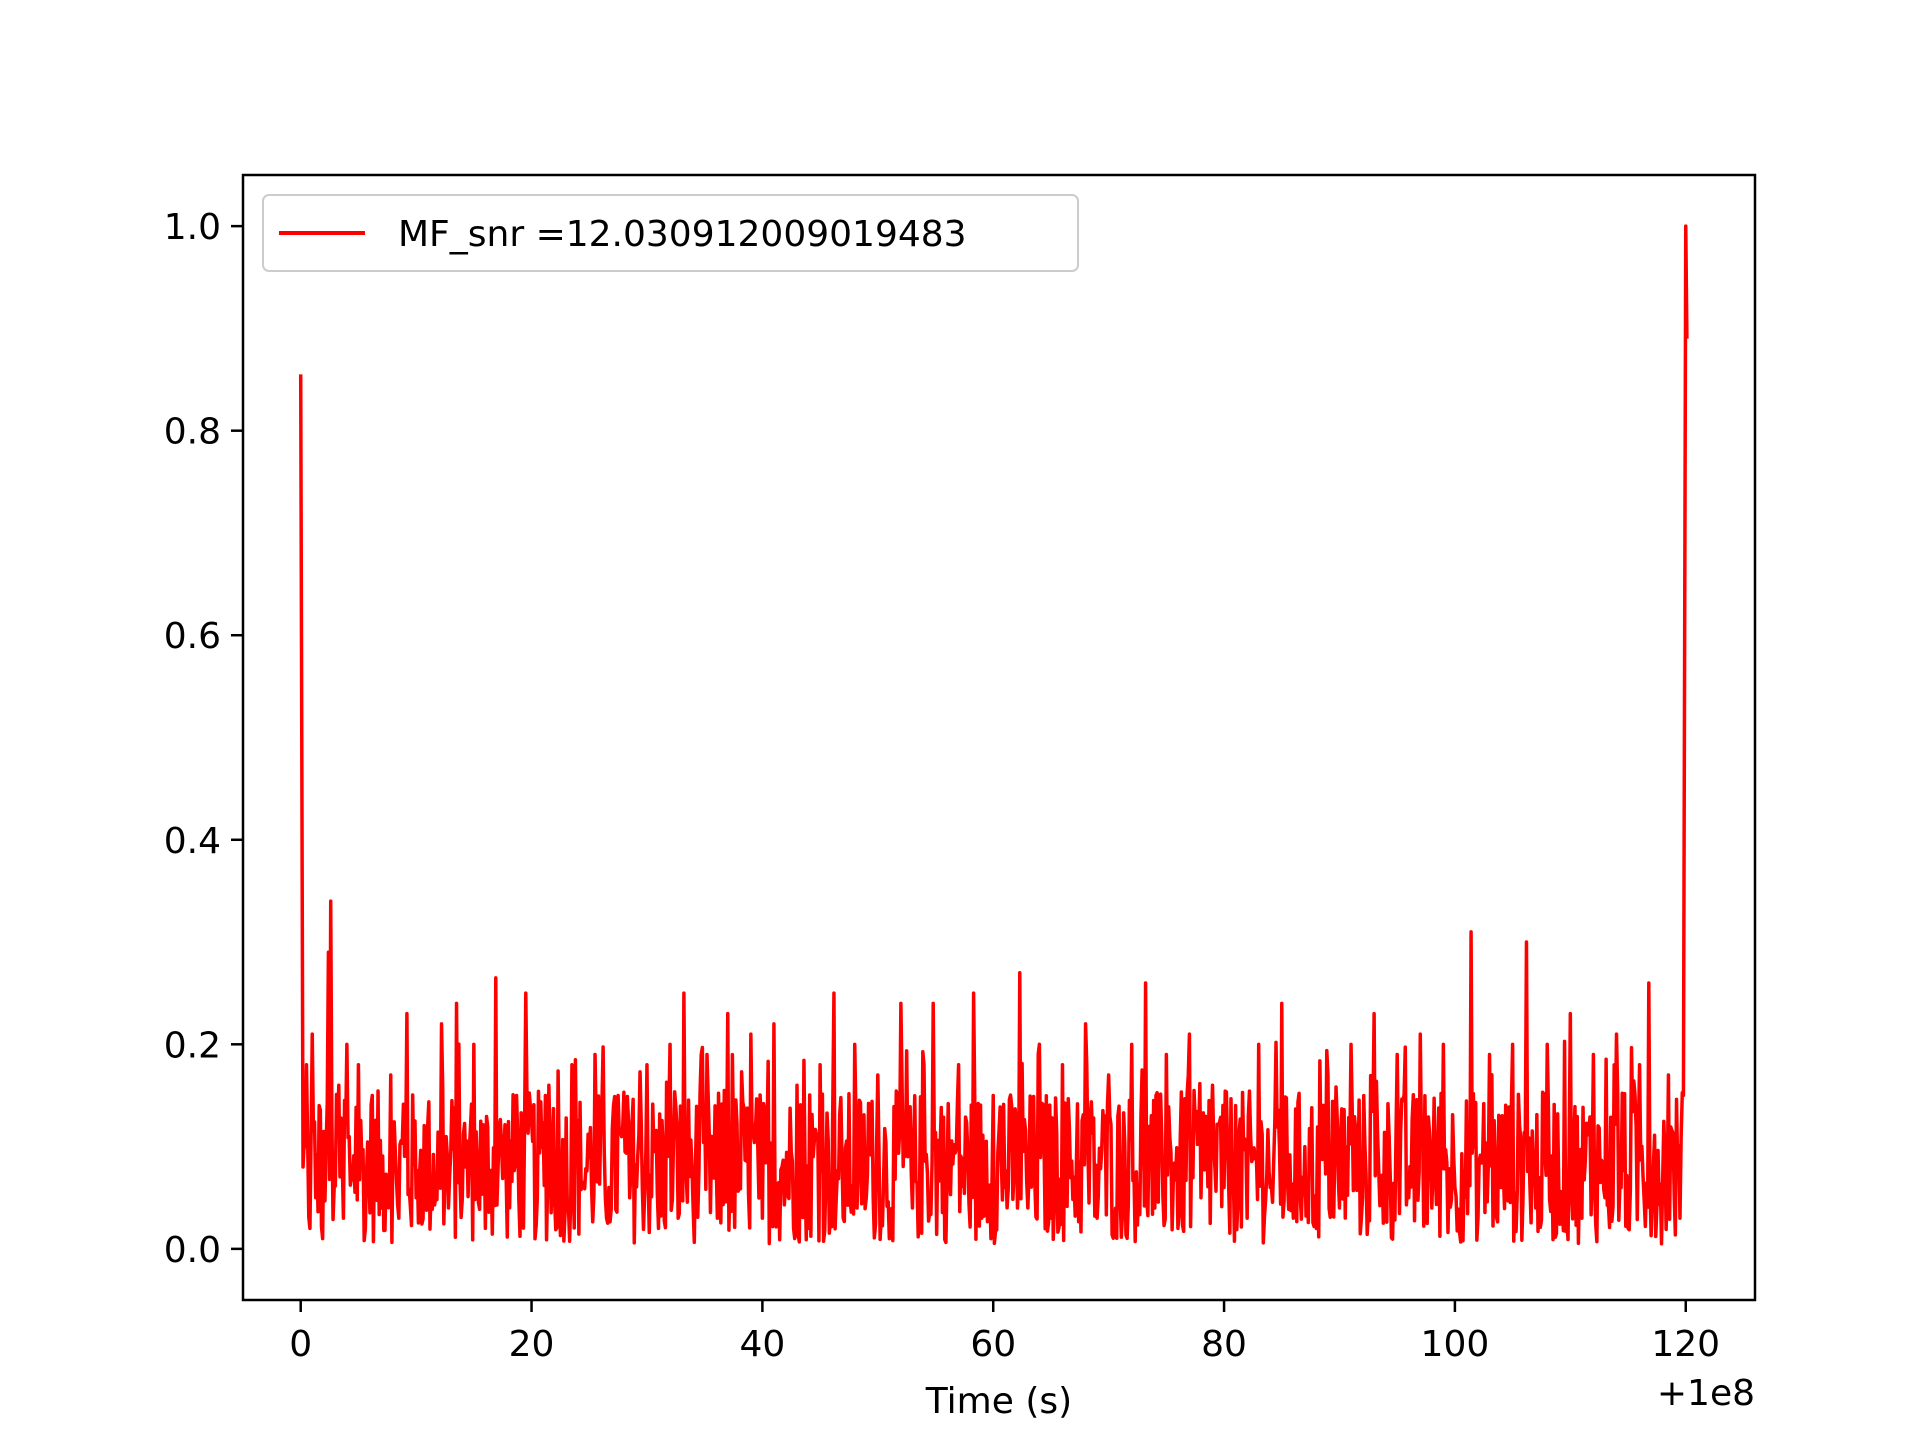  What do you see at coordinates (998, 1401) in the screenshot?
I see `x-axis-label: Time (s)` at bounding box center [998, 1401].